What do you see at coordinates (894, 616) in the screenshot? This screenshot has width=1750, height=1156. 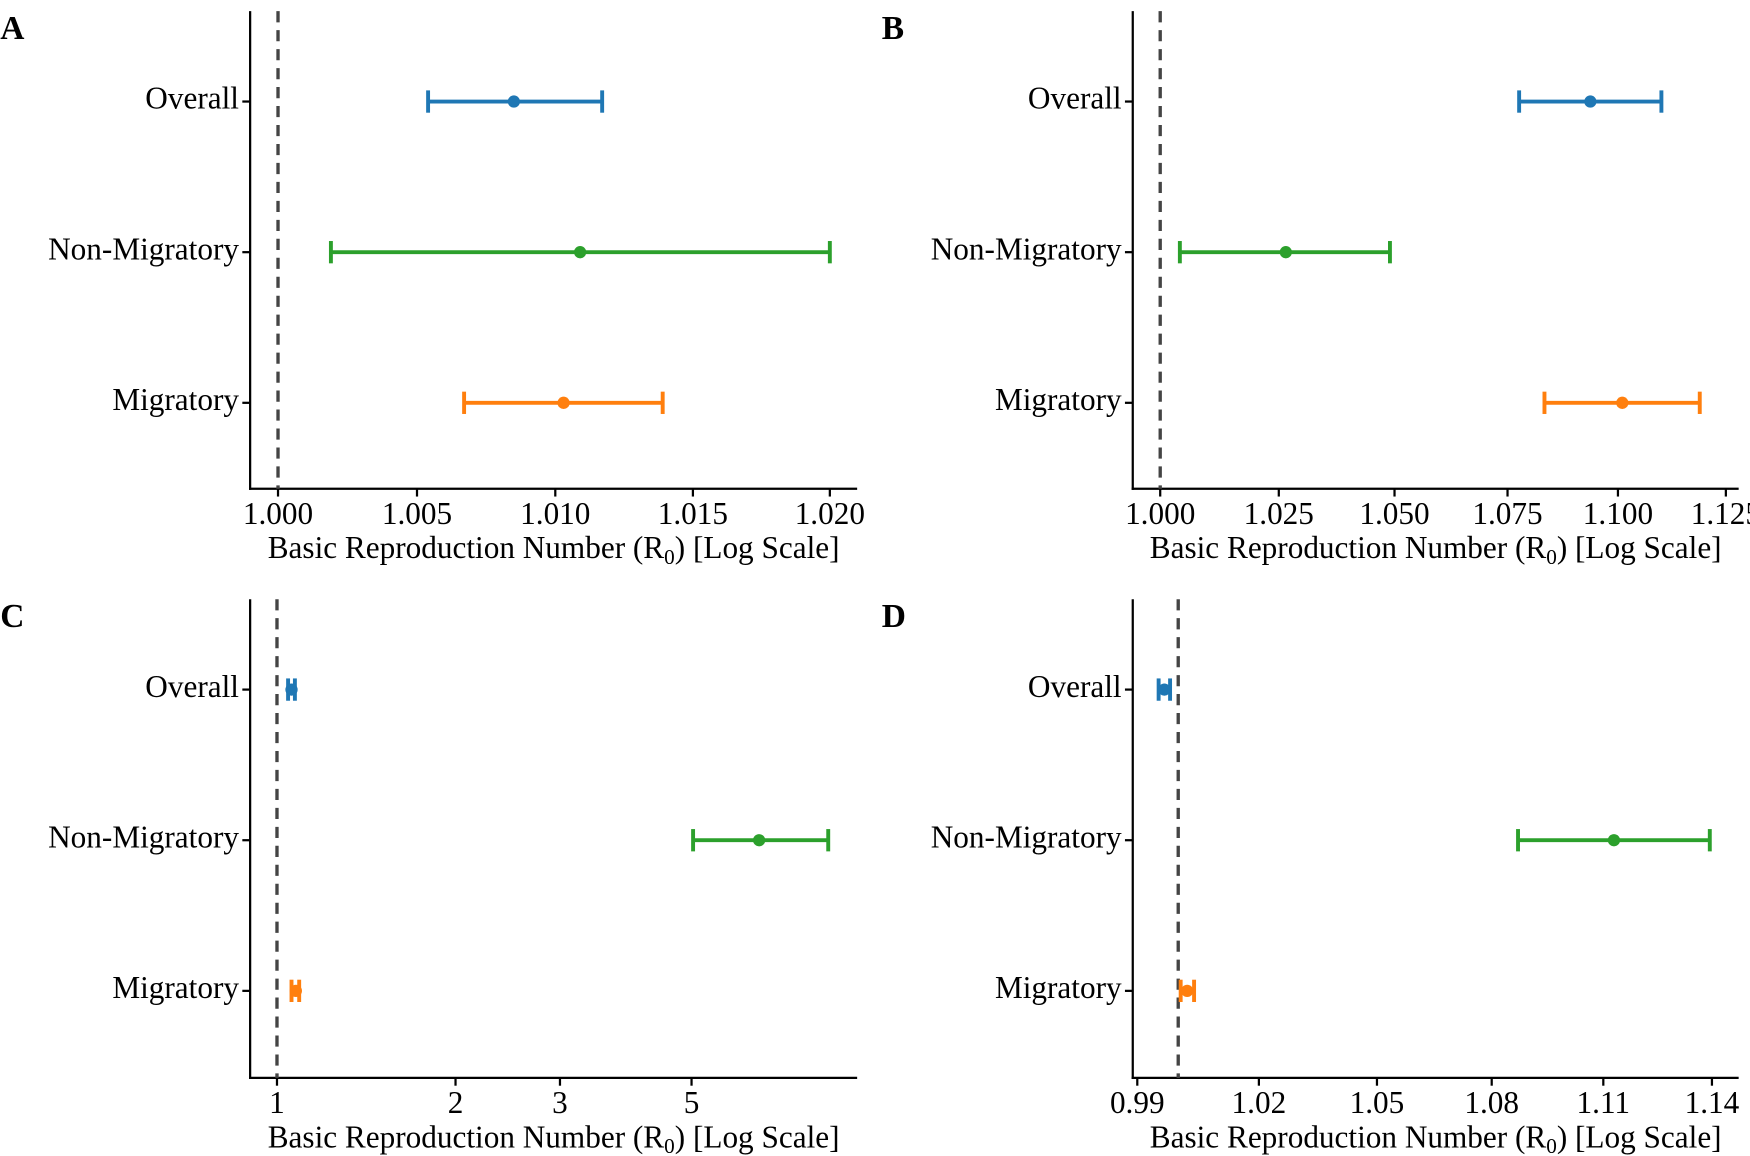 I see `panel-label: D` at bounding box center [894, 616].